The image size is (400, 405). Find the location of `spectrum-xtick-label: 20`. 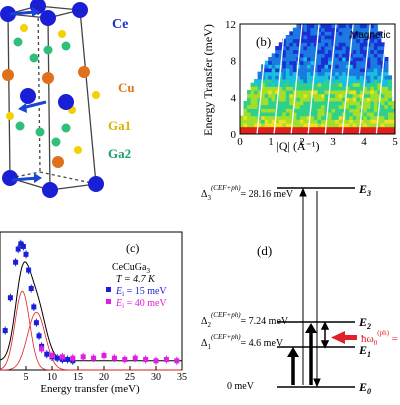

spectrum-xtick-label: 20 is located at coordinates (104, 377).